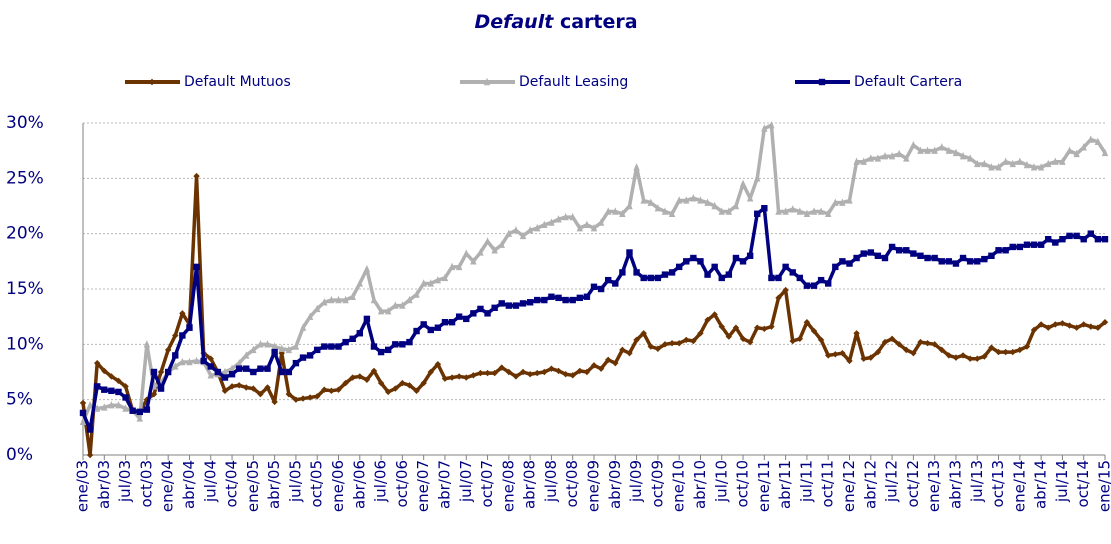  Describe the element at coordinates (237, 82) in the screenshot. I see `legend-label: Default Mutuos` at that location.